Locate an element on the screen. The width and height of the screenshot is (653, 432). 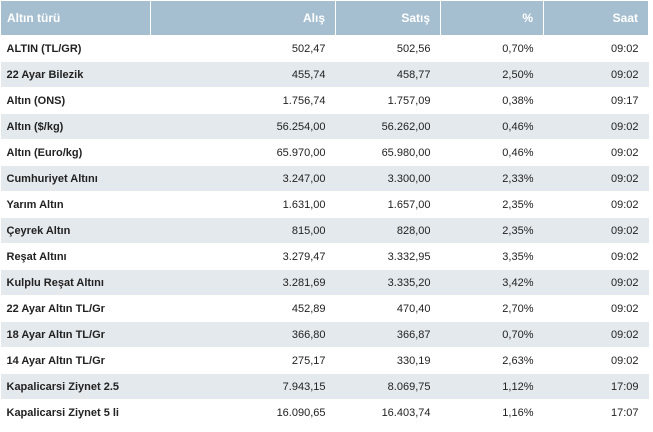
cell-name: Kapalicarsi Ziynet 2.5 is located at coordinates (75, 386).